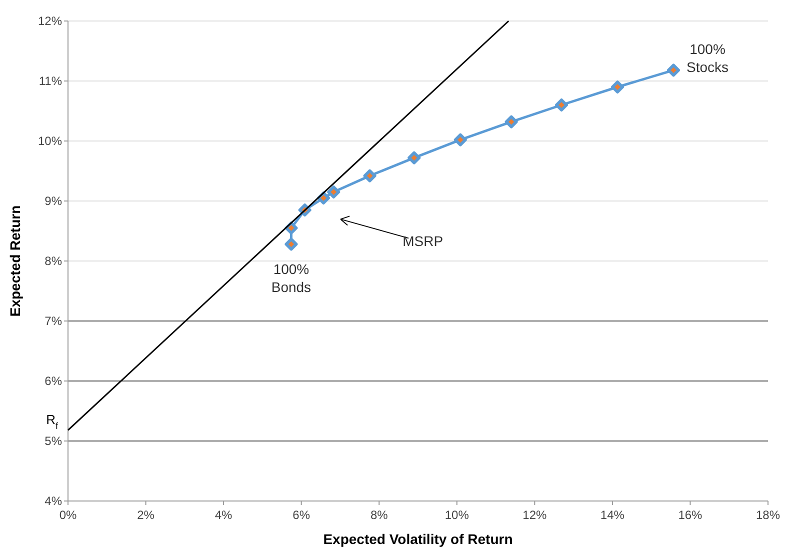 This screenshot has height=548, width=790. Describe the element at coordinates (291, 278) in the screenshot. I see `annotation: 100% Bonds` at that location.